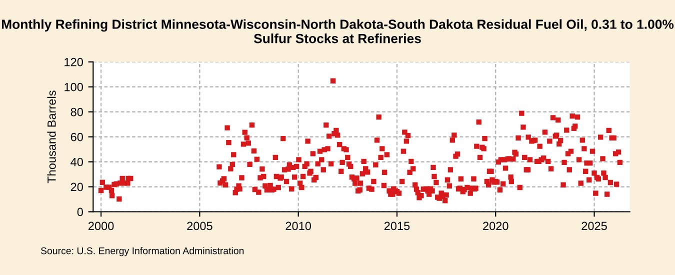 This screenshot has height=275, width=675. I want to click on x-tick-label: 2005, so click(199, 226).